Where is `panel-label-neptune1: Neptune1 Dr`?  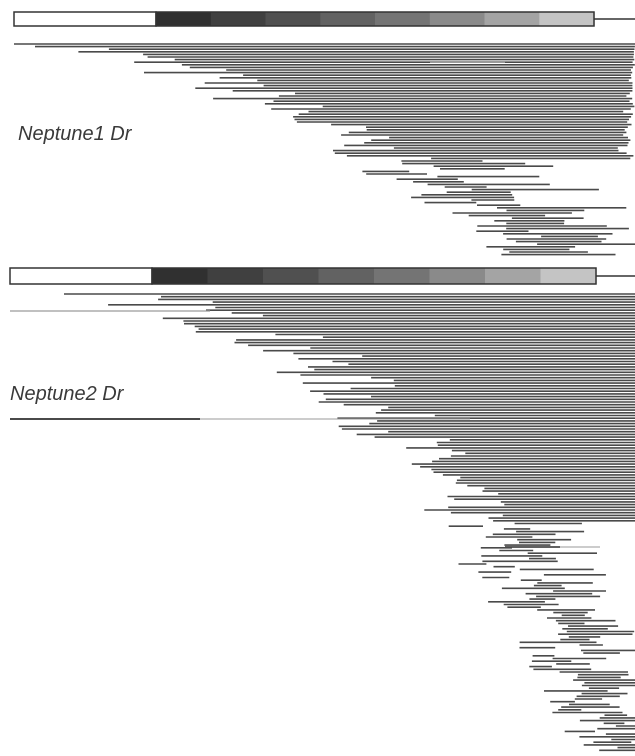
panel-label-neptune1: Neptune1 Dr is located at coordinates (75, 134).